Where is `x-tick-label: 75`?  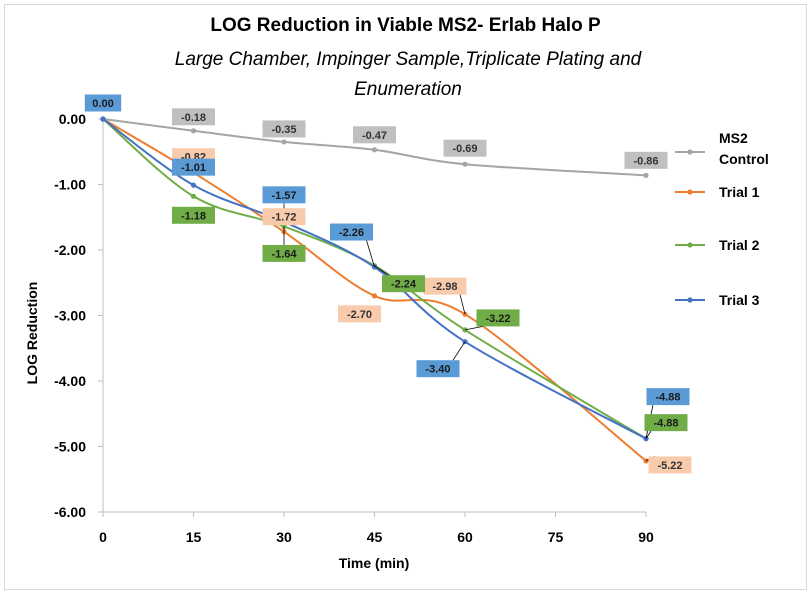 x-tick-label: 75 is located at coordinates (556, 537).